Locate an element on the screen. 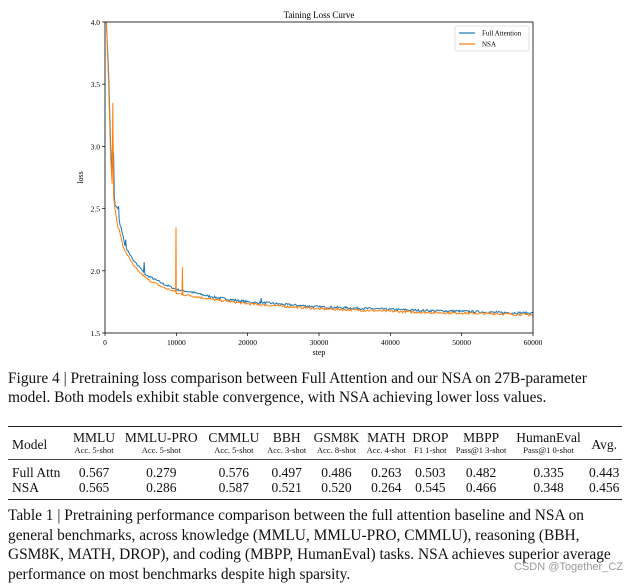 The height and width of the screenshot is (584, 629). column-metric: Pass@1 3-shot is located at coordinates (481, 450).